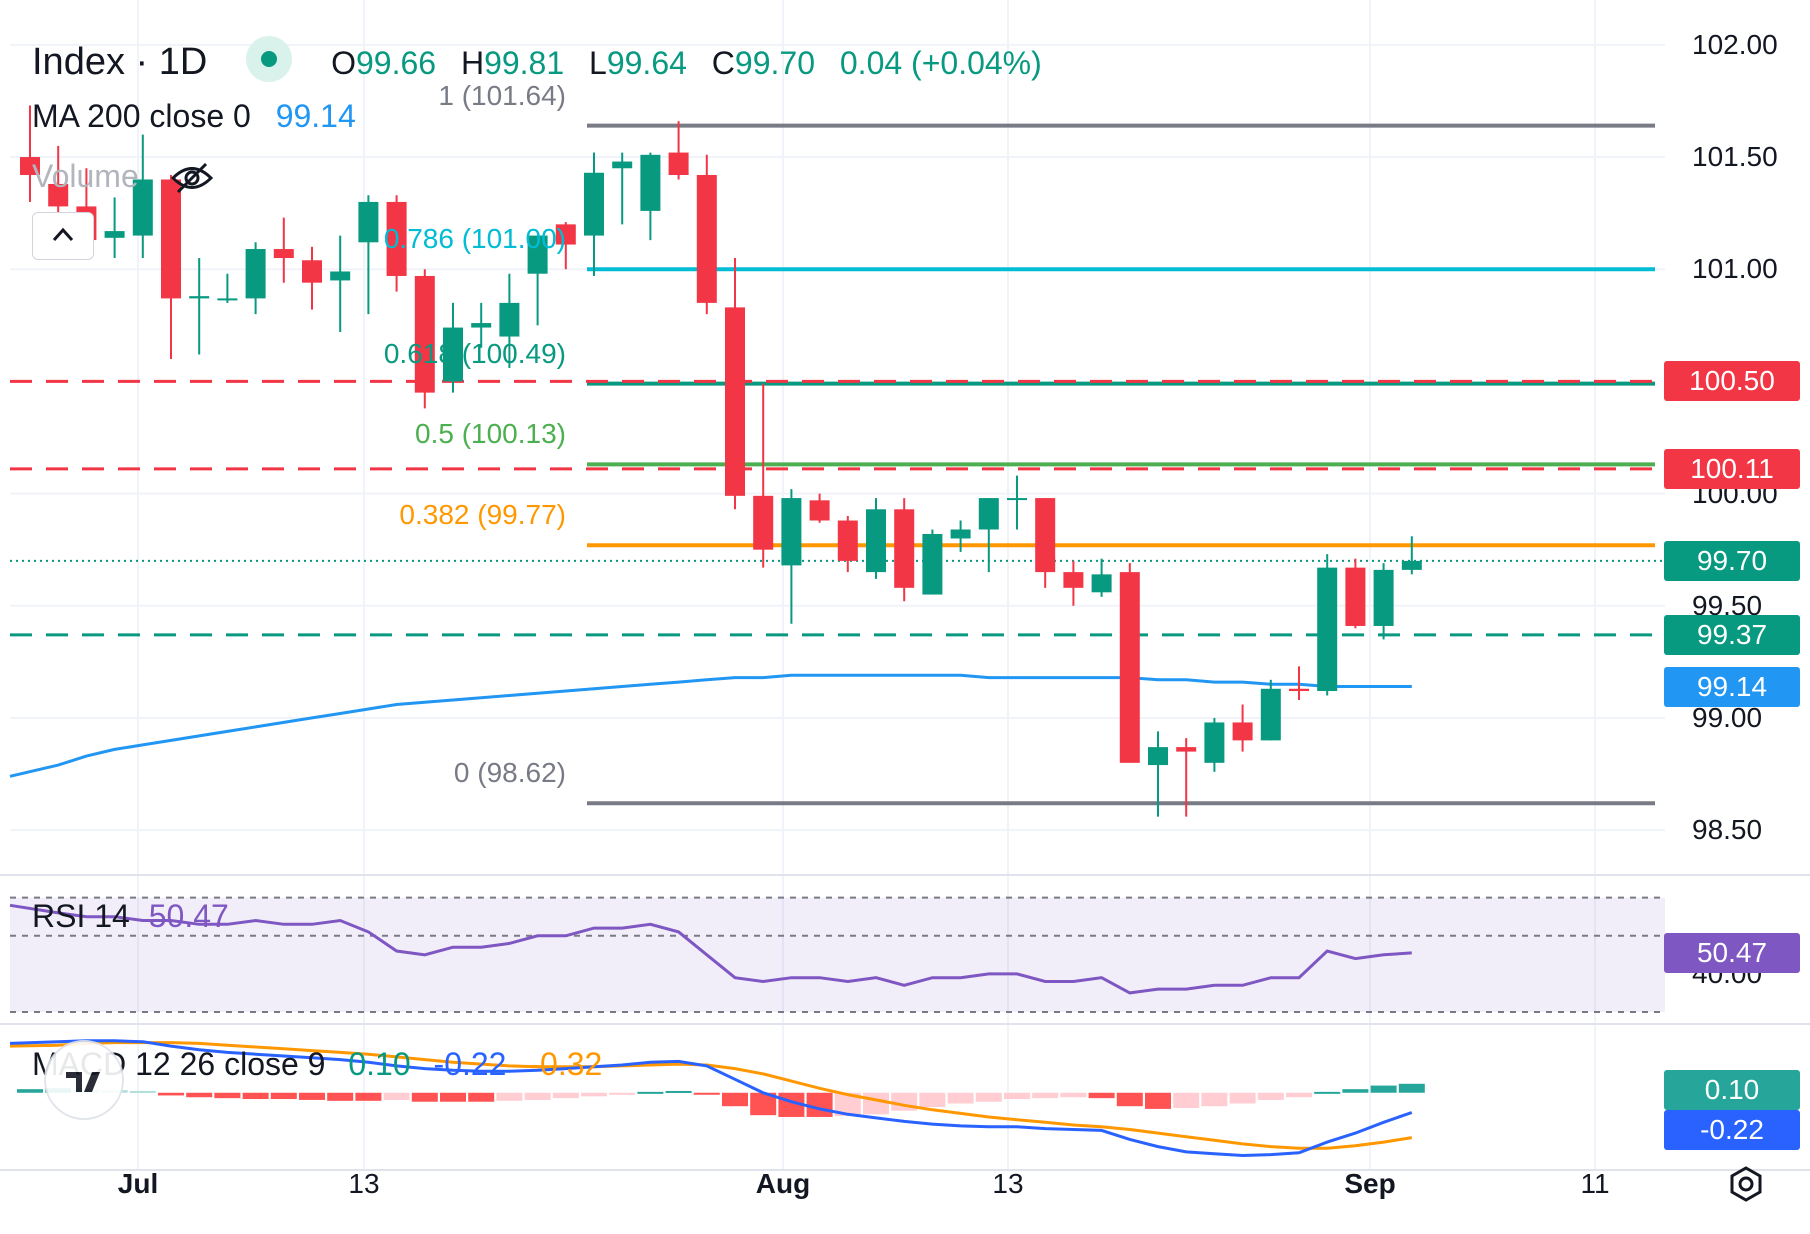  I want to click on rsi-value-tag: 50.47, so click(1732, 952).